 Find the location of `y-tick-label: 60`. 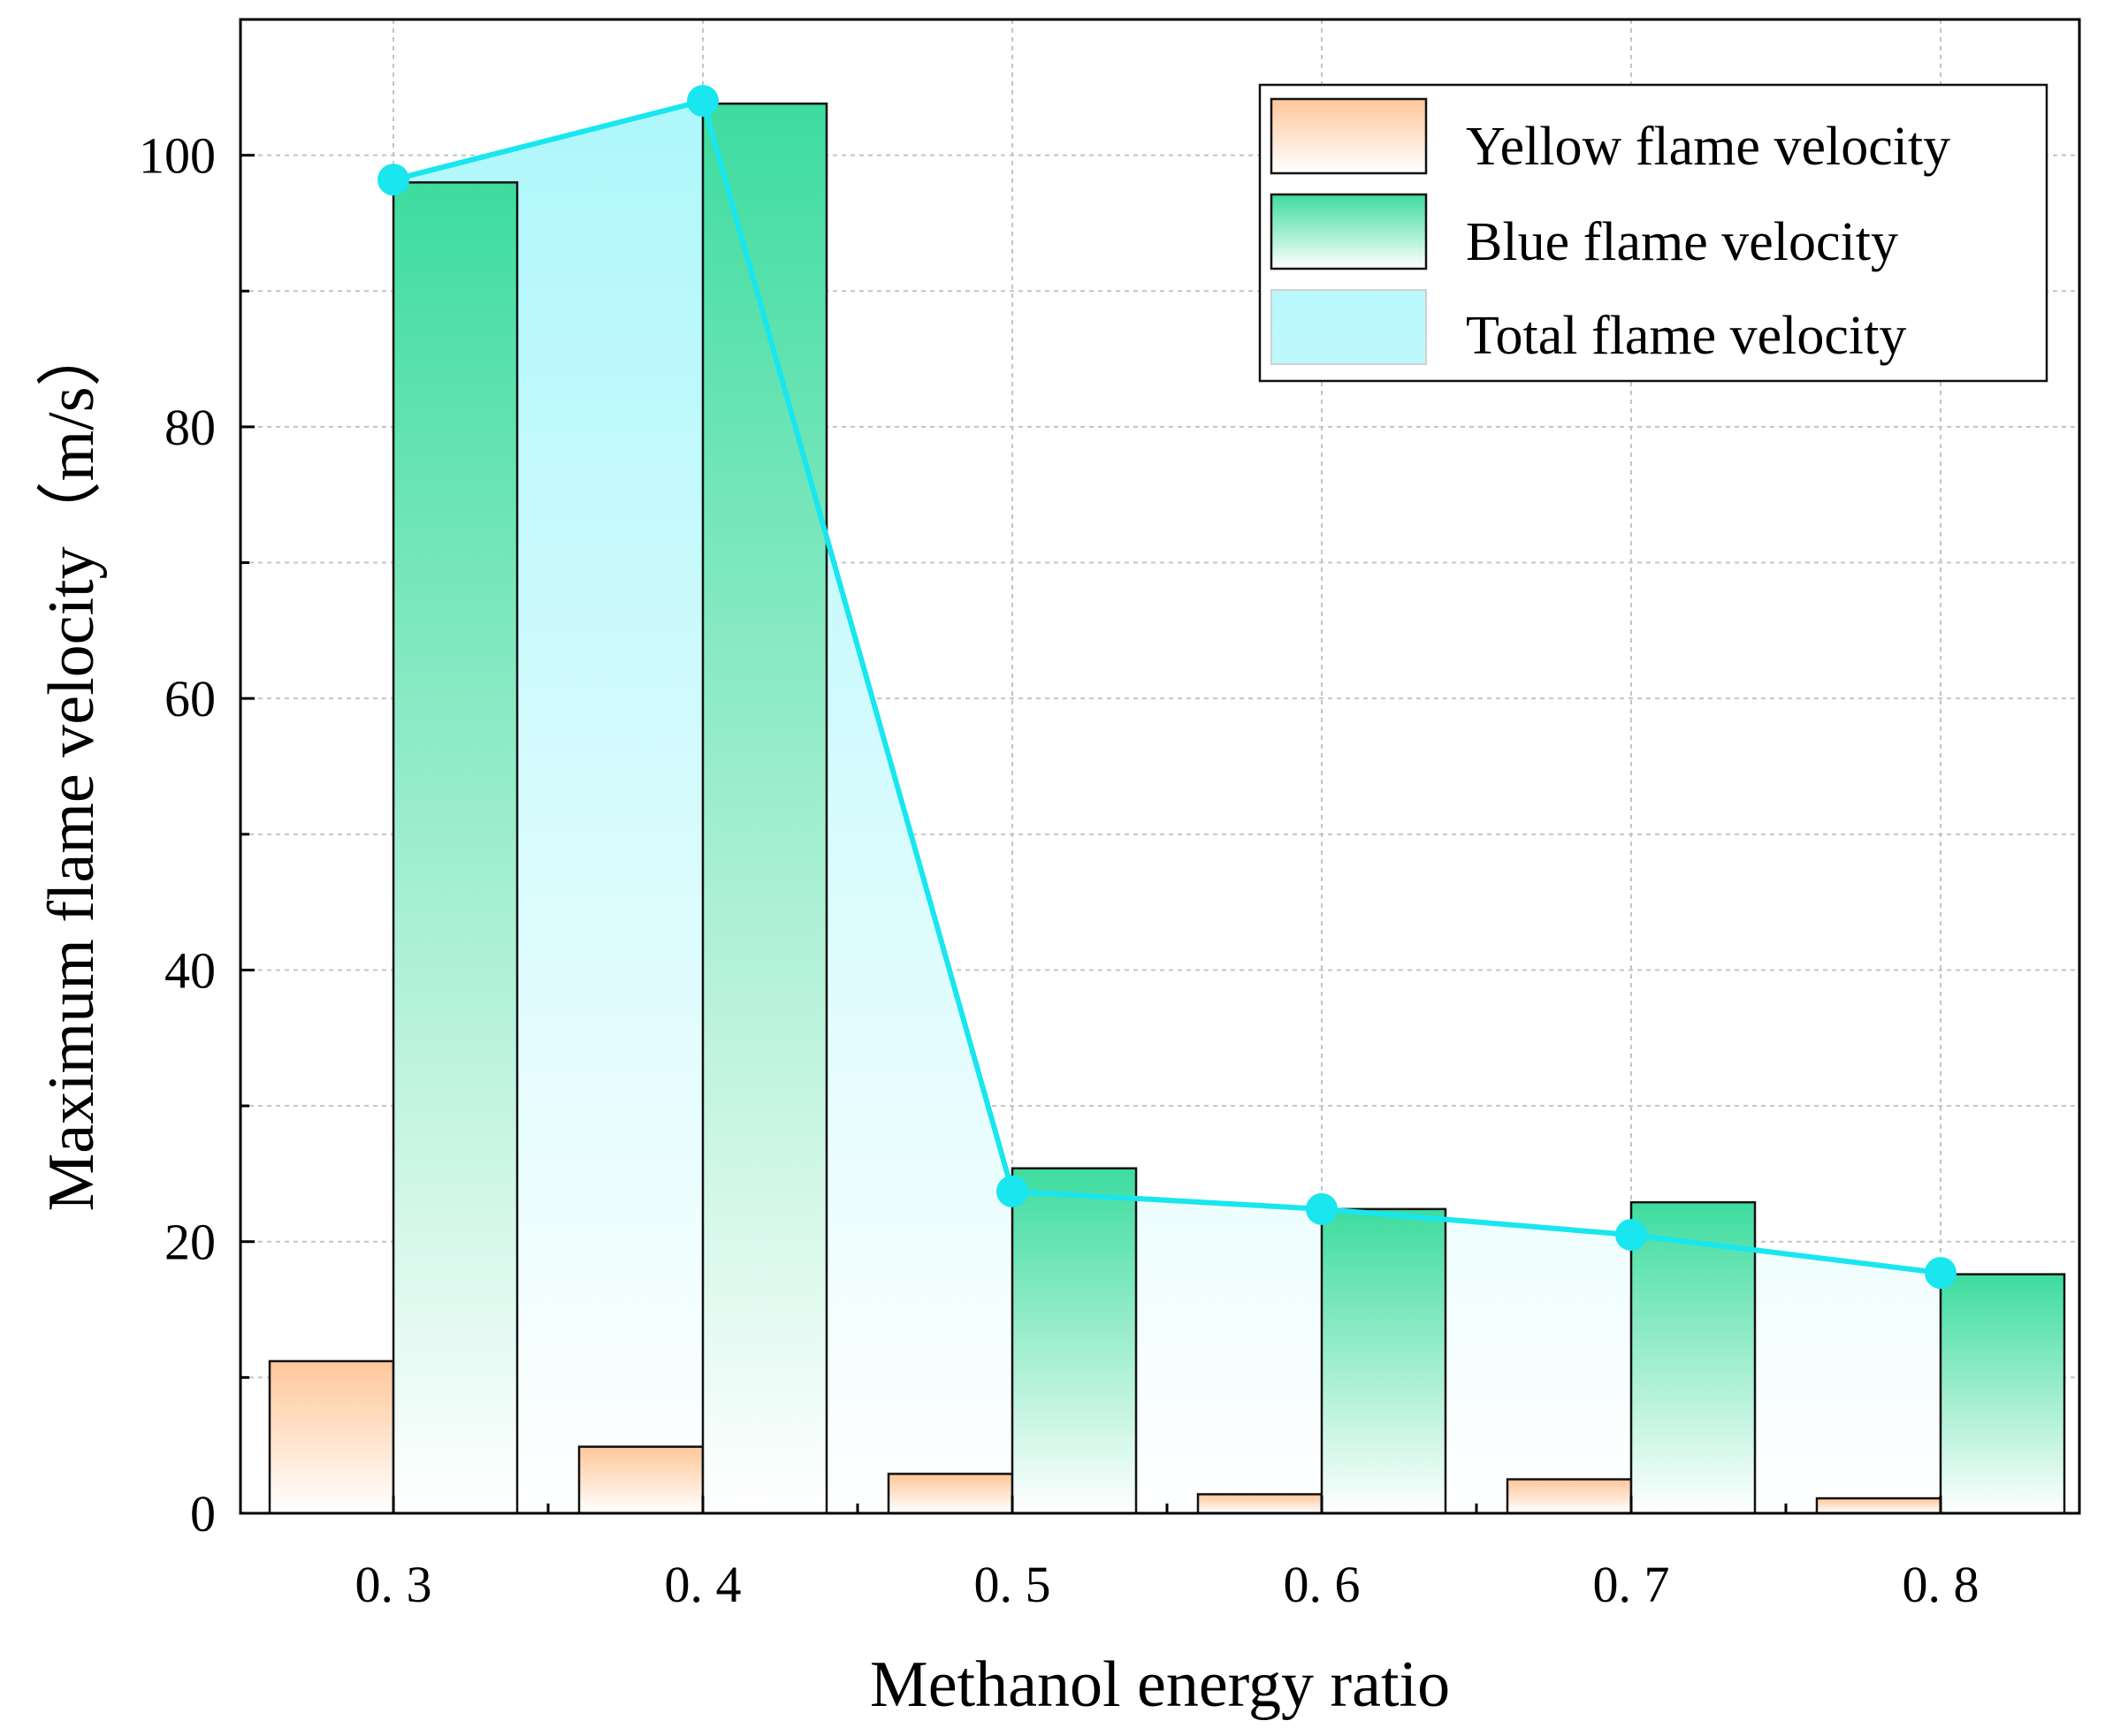

y-tick-label: 60 is located at coordinates (190, 699).